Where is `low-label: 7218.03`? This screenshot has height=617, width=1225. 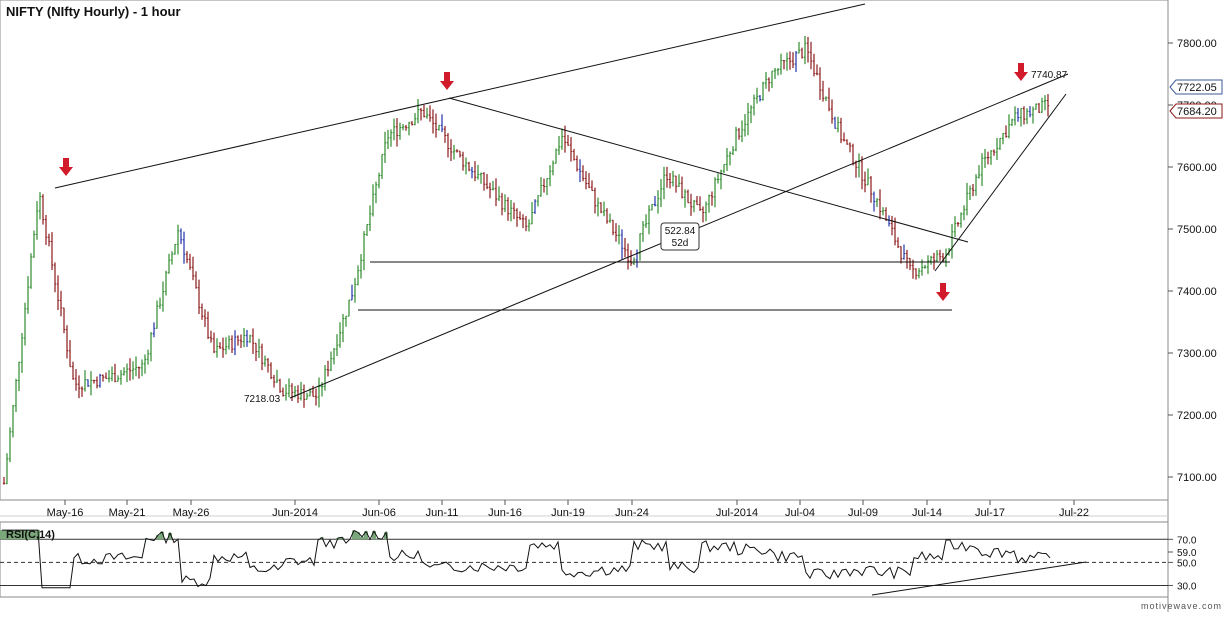 low-label: 7218.03 is located at coordinates (262, 399).